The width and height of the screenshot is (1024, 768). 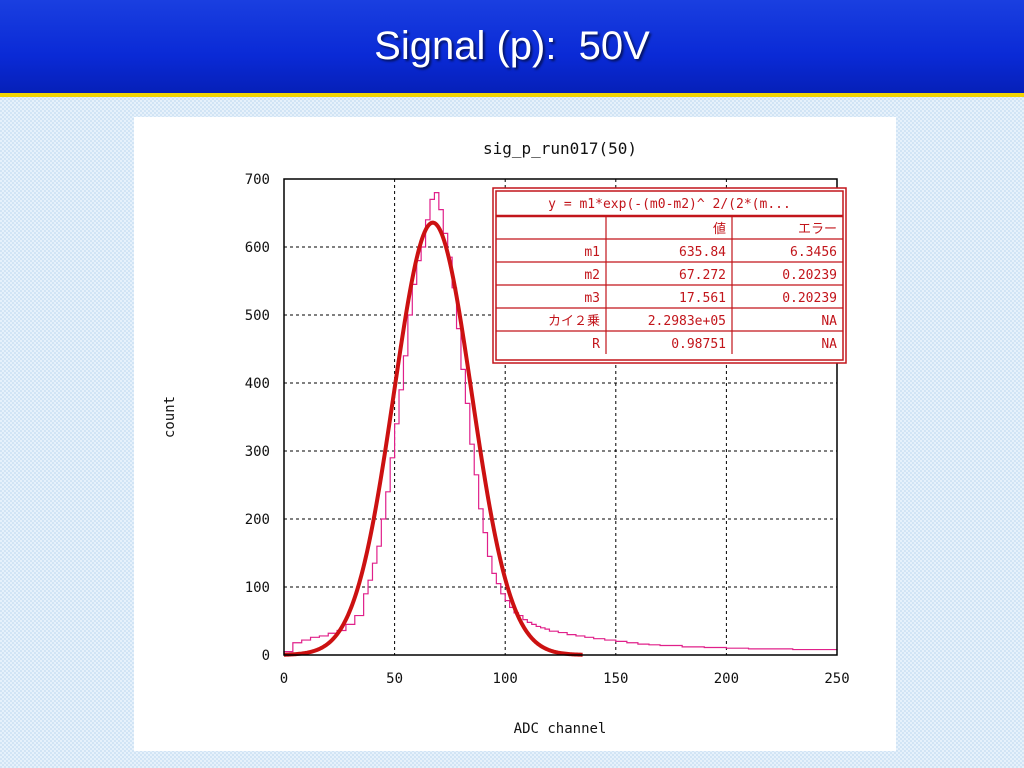 What do you see at coordinates (726, 679) in the screenshot?
I see `x-tick-label: 200` at bounding box center [726, 679].